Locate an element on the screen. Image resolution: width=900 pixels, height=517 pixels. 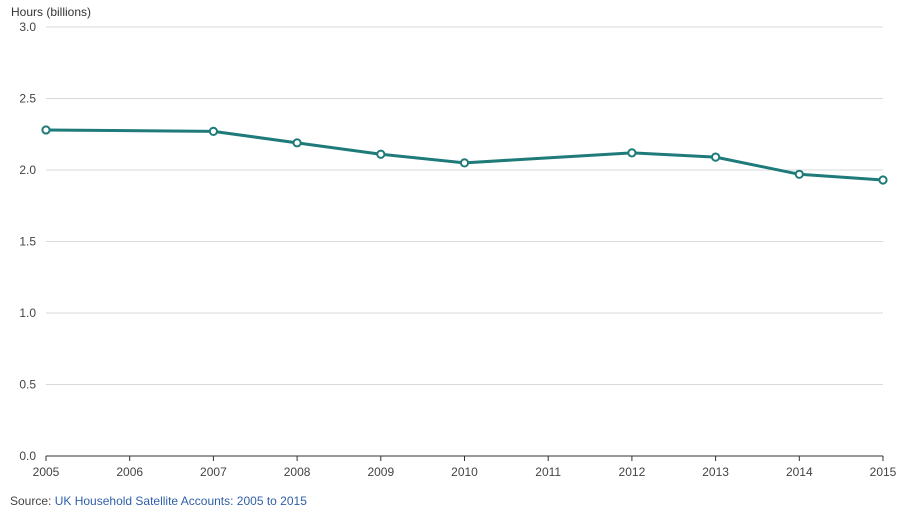
x-tick-label: 2007 is located at coordinates (213, 472).